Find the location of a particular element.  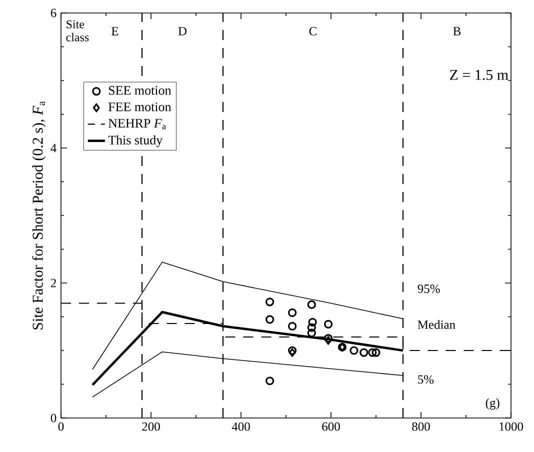

y-tick-label: 4 is located at coordinates (53, 148).